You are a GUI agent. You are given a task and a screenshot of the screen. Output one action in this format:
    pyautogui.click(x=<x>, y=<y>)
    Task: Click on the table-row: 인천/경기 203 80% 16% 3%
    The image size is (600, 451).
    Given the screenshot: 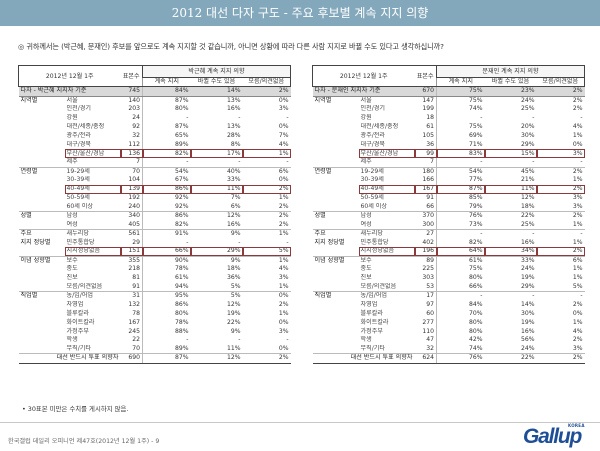 What is the action you would take?
    pyautogui.click(x=155, y=109)
    